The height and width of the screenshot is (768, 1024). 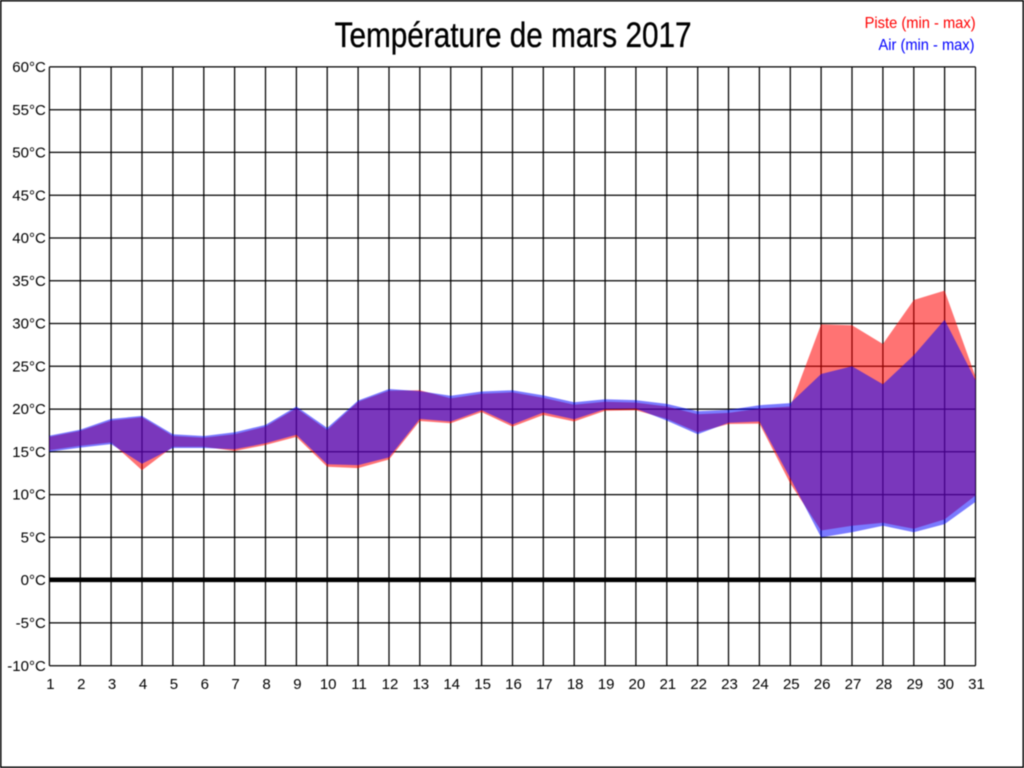 I want to click on svg-text: 30°C, so click(x=29, y=324).